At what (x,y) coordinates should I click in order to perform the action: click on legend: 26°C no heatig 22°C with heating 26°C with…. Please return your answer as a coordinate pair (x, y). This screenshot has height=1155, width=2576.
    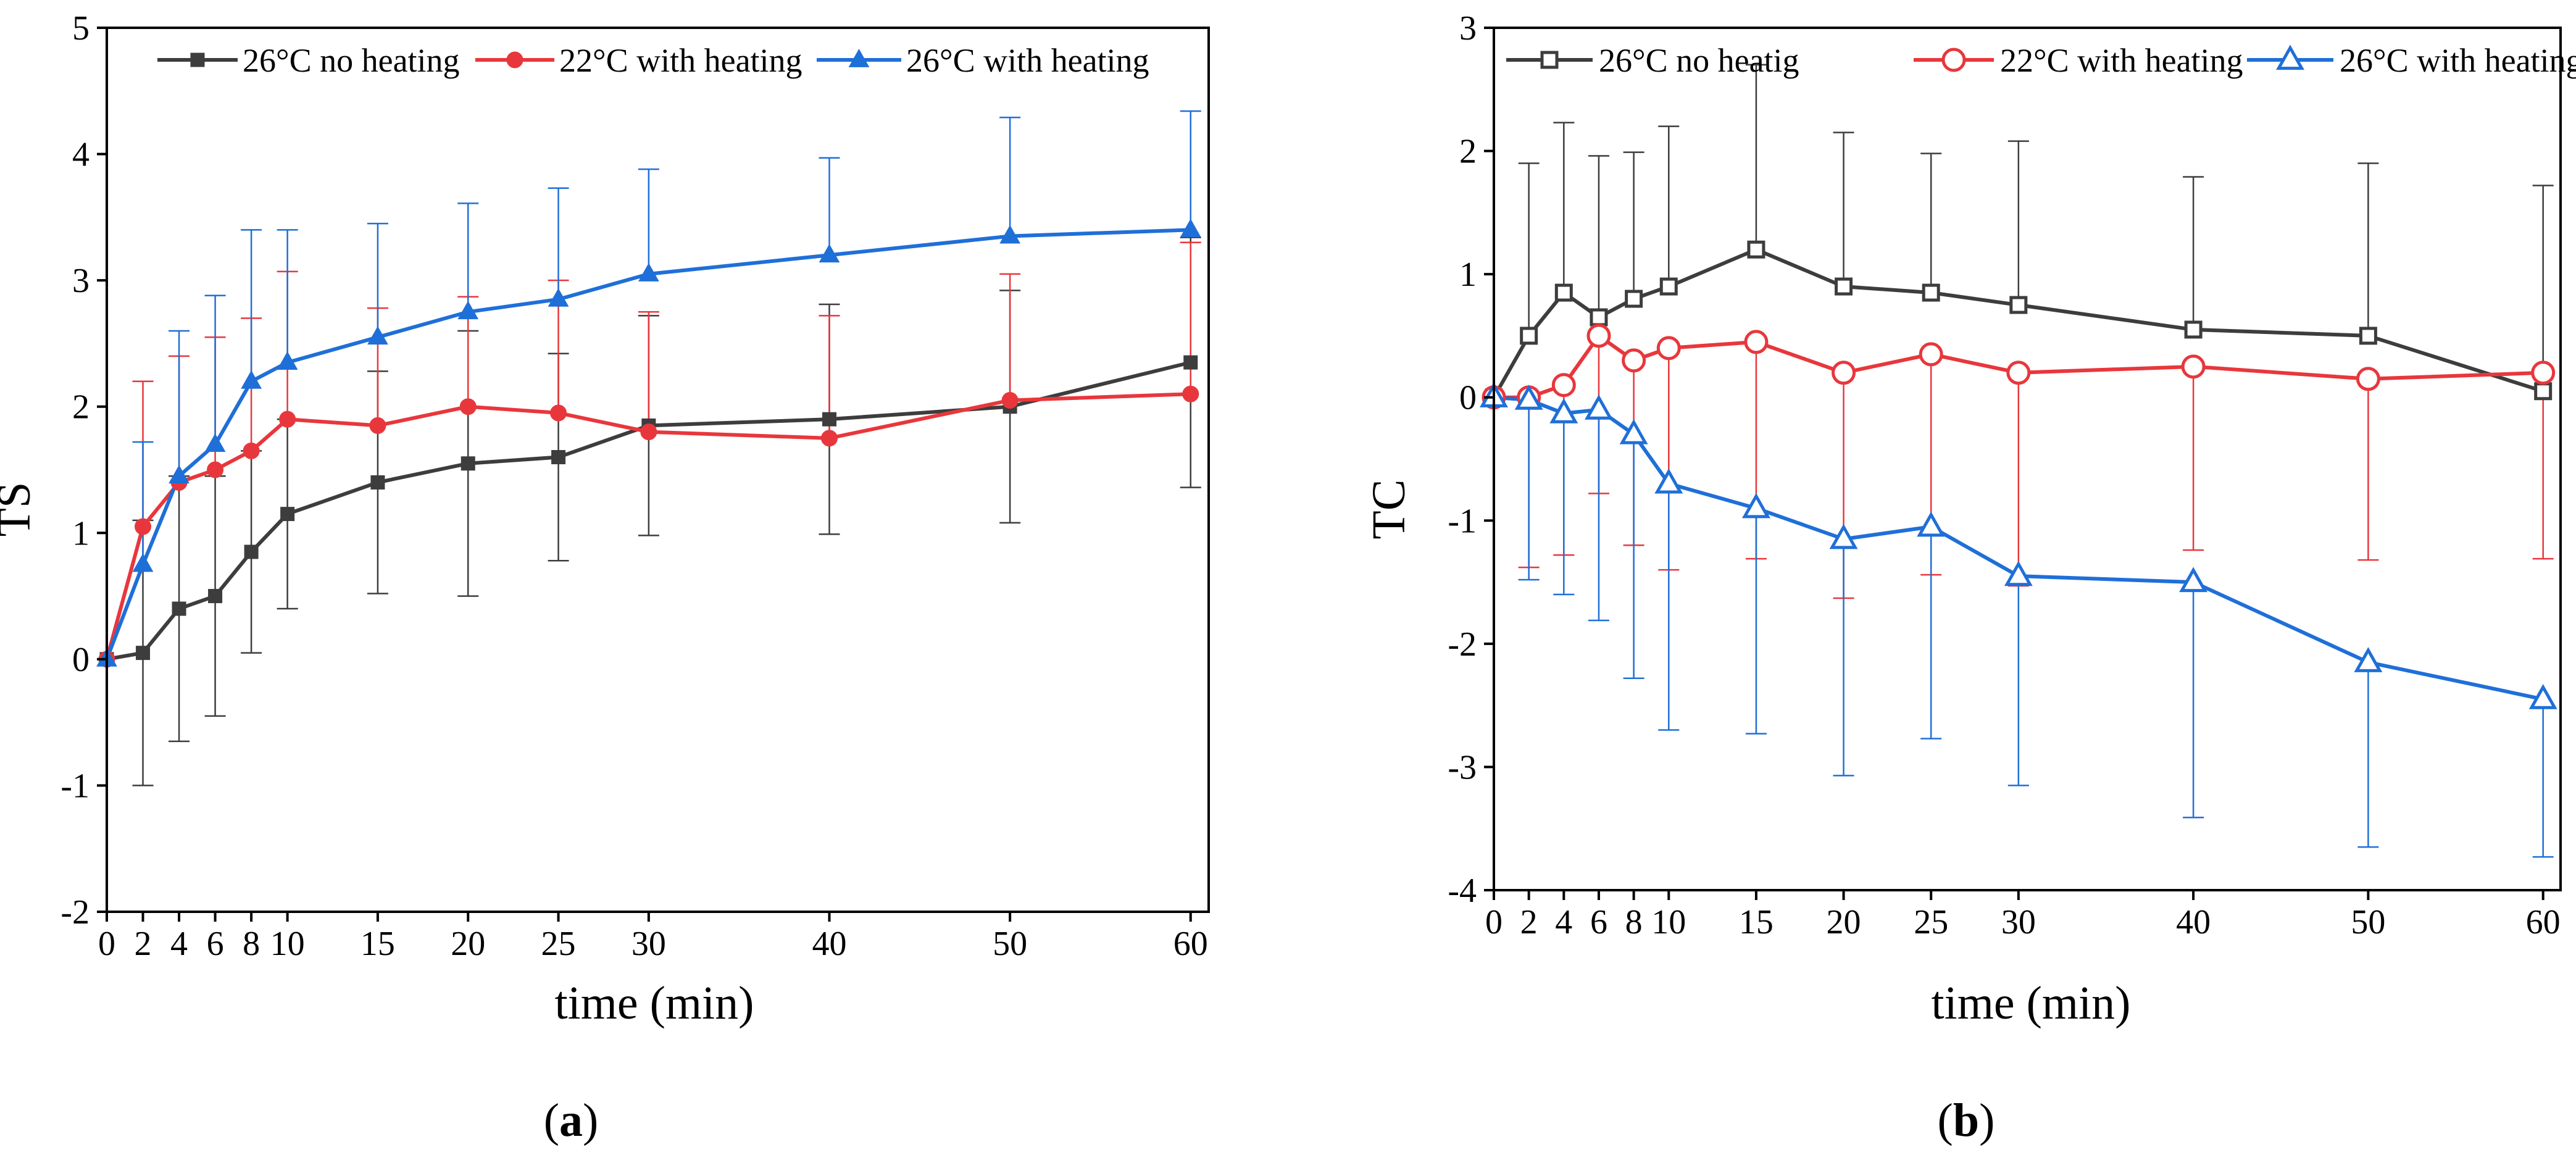
    Looking at the image, I should click on (2041, 61).